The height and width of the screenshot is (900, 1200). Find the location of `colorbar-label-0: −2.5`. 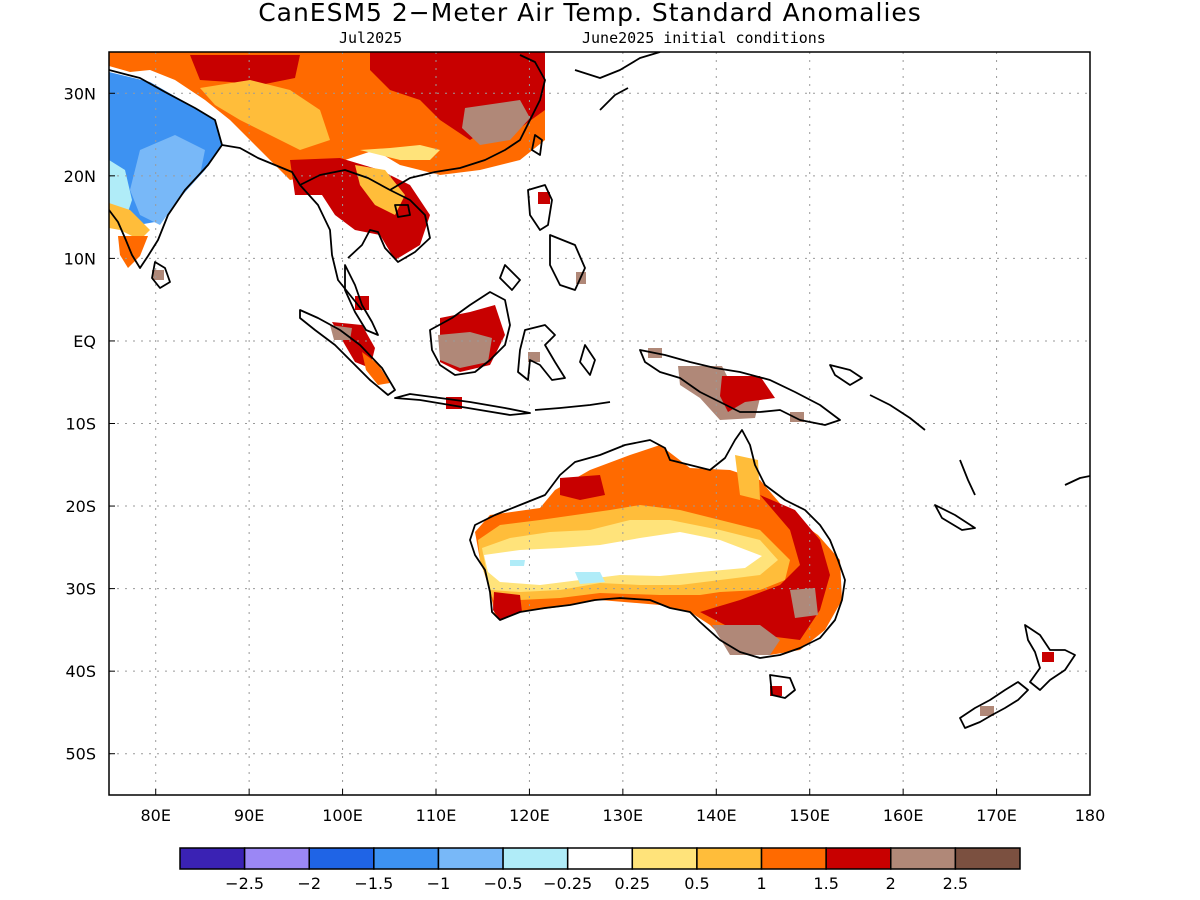

colorbar-label-0: −2.5 is located at coordinates (244, 883).